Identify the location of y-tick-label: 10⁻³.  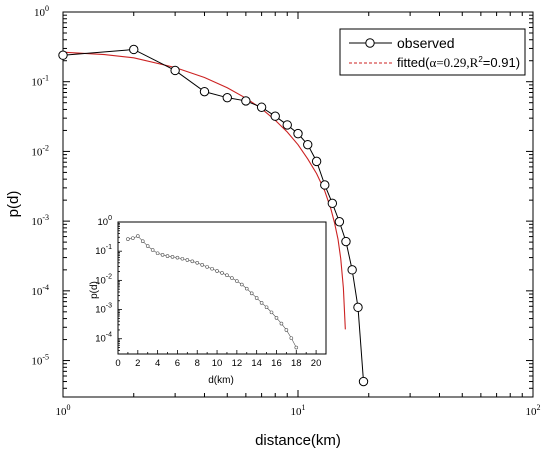
(40, 220).